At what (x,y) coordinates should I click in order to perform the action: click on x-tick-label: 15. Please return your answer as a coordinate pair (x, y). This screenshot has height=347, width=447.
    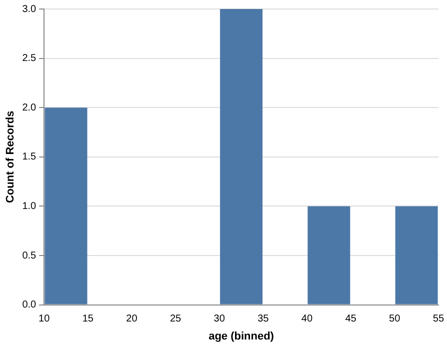
    Looking at the image, I should click on (88, 319).